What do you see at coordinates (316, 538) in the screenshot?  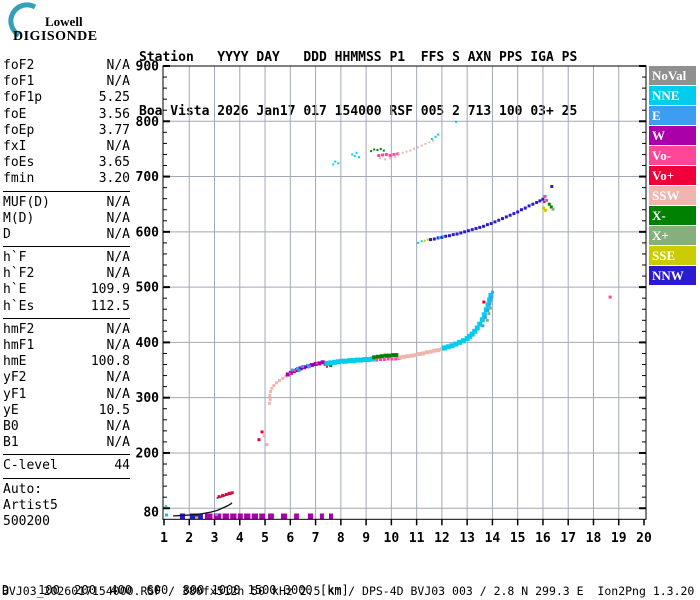 I see `x-tick-label: 7` at bounding box center [316, 538].